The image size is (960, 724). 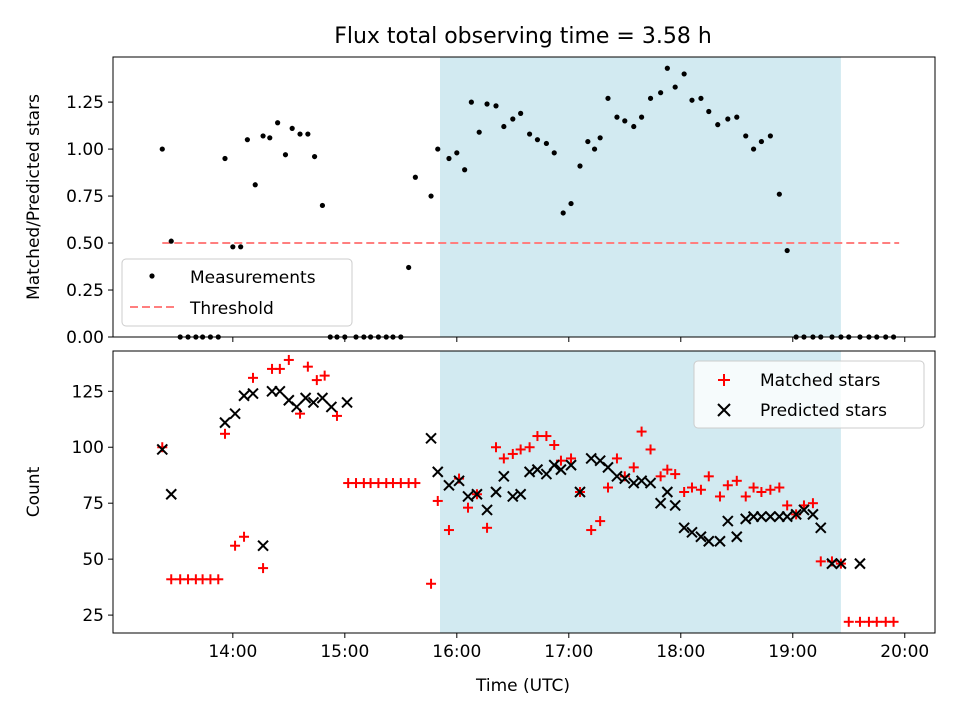 What do you see at coordinates (152, 276) in the screenshot?
I see `legend-measurements-marker` at bounding box center [152, 276].